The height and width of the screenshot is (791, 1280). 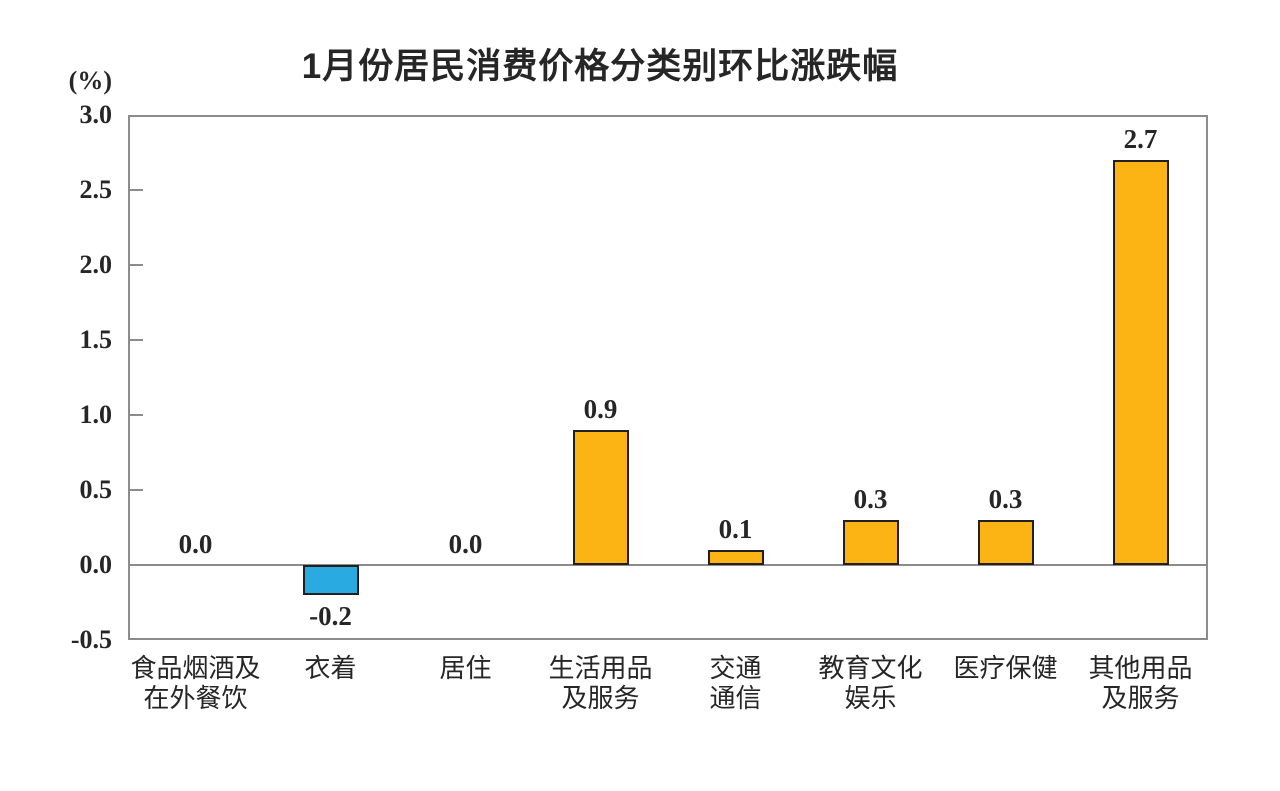 I want to click on category-label-line: 娱乐, so click(x=870, y=698).